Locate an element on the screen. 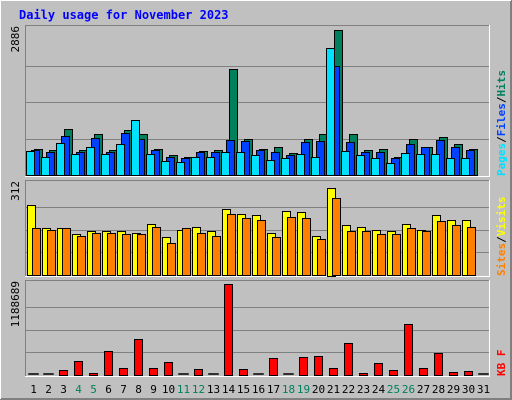  day-label-13: 13 is located at coordinates (213, 389).